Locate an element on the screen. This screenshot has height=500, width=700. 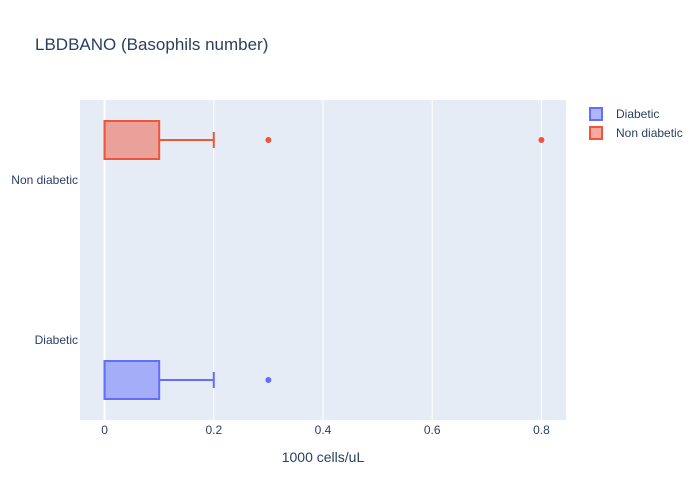
x-axis-title: 1000 cells/uL is located at coordinates (323, 457).